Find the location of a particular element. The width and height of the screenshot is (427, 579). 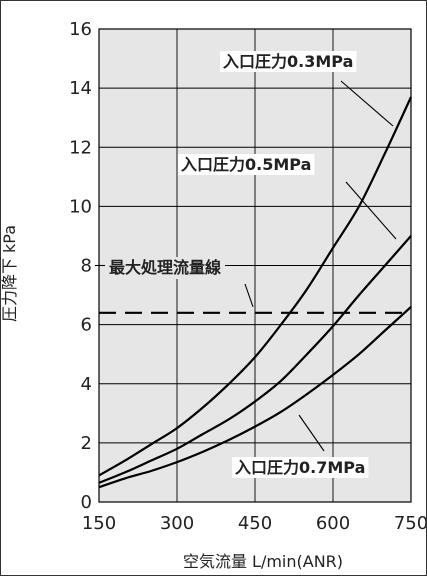

x-tick-label-4: 750 is located at coordinates (410, 523).